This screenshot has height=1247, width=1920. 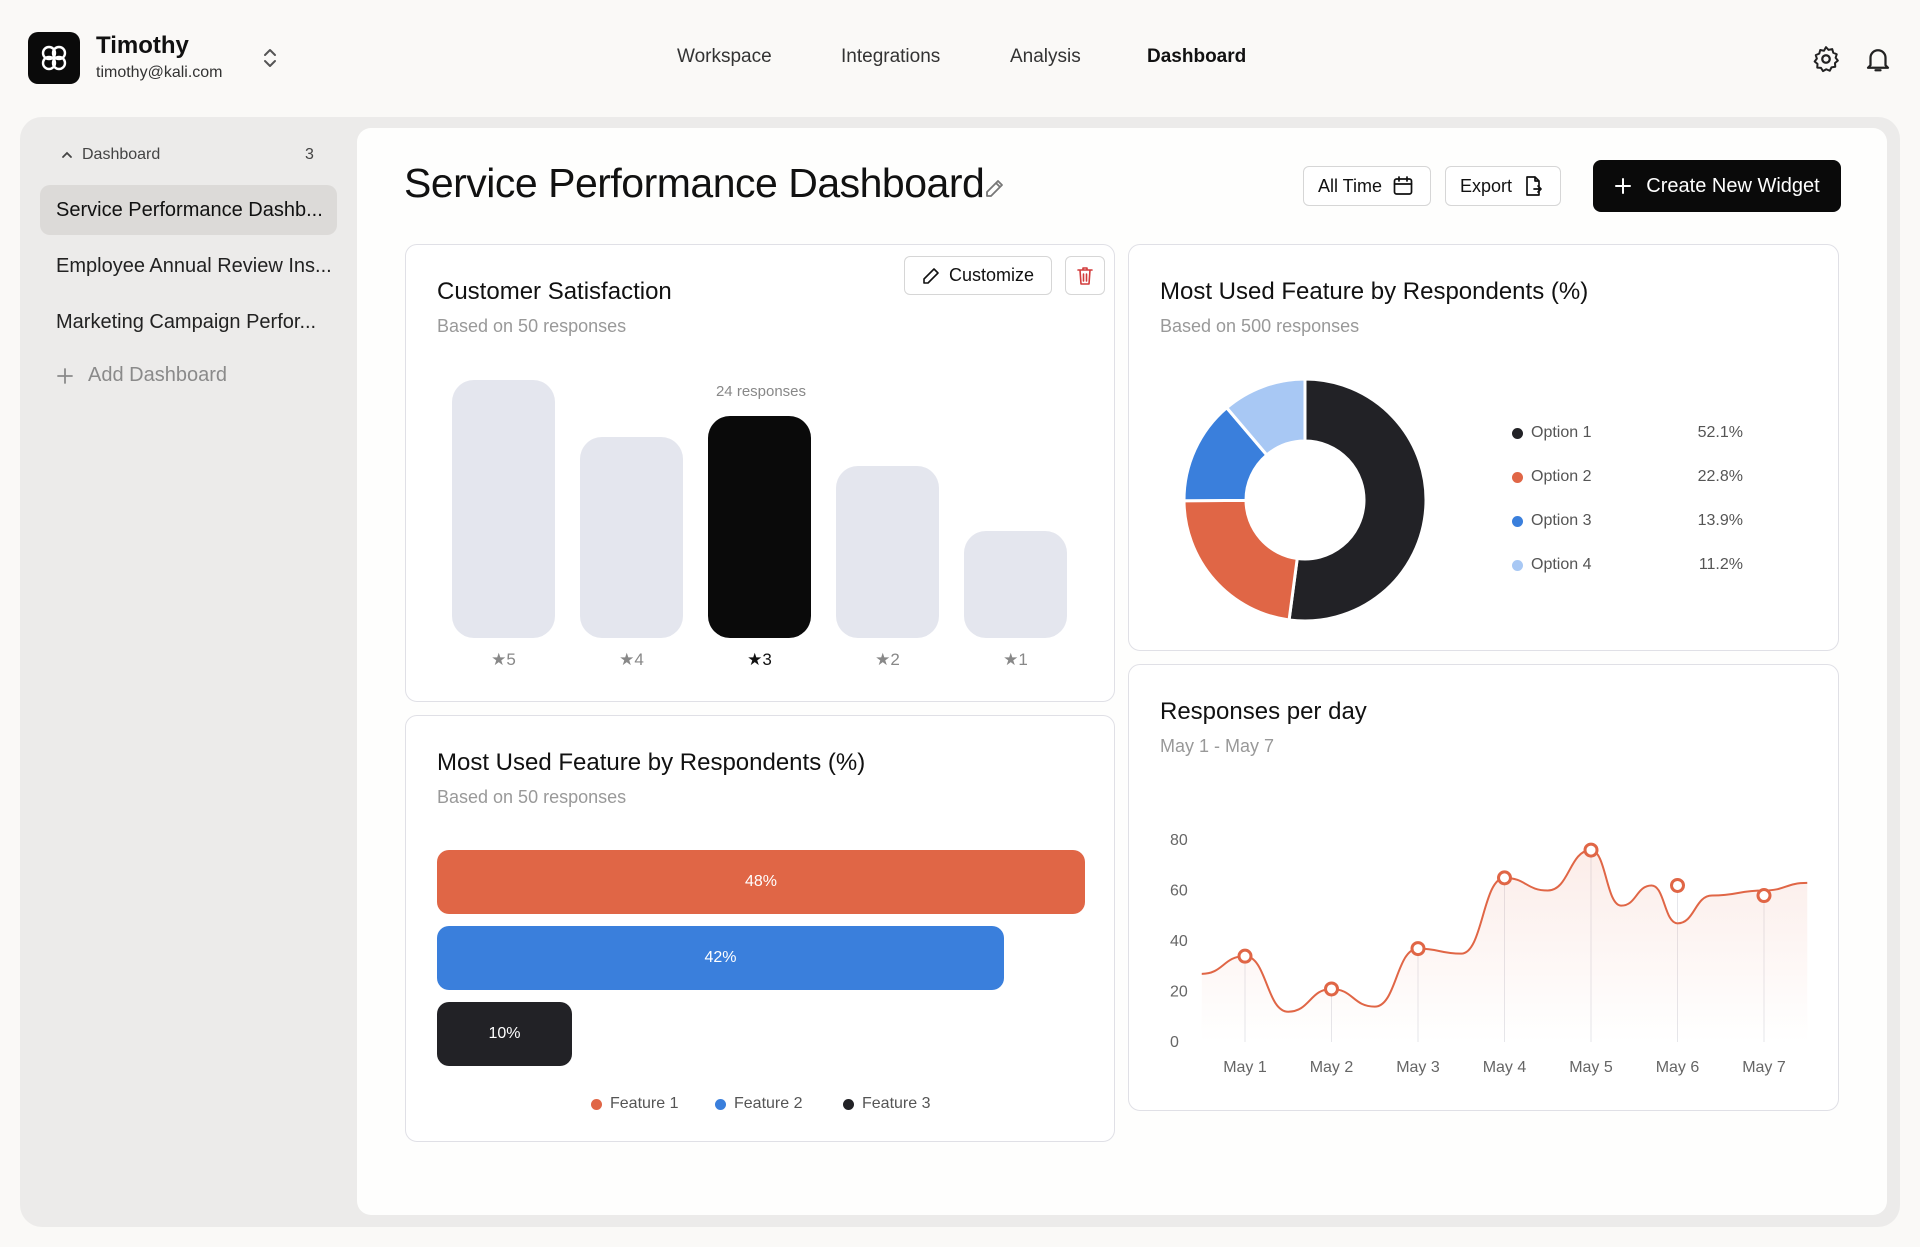 I want to click on edit-title-icon, so click(x=995, y=188).